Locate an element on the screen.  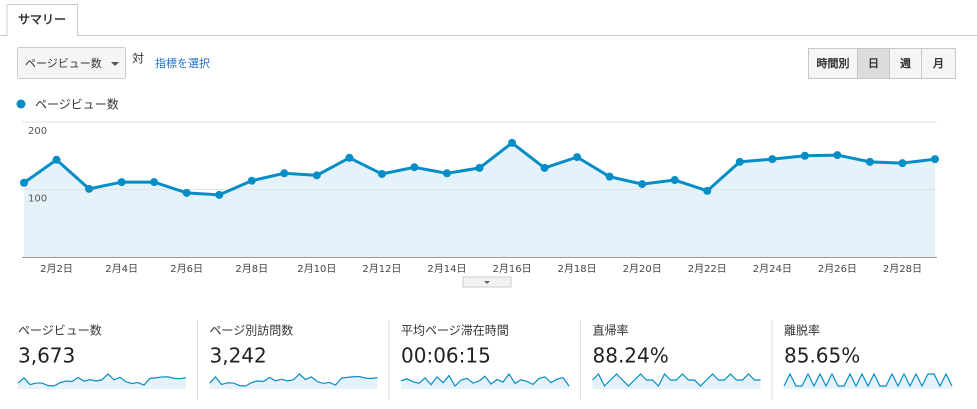
metric-dropdown-label: ページビュー数 is located at coordinates (63, 63).